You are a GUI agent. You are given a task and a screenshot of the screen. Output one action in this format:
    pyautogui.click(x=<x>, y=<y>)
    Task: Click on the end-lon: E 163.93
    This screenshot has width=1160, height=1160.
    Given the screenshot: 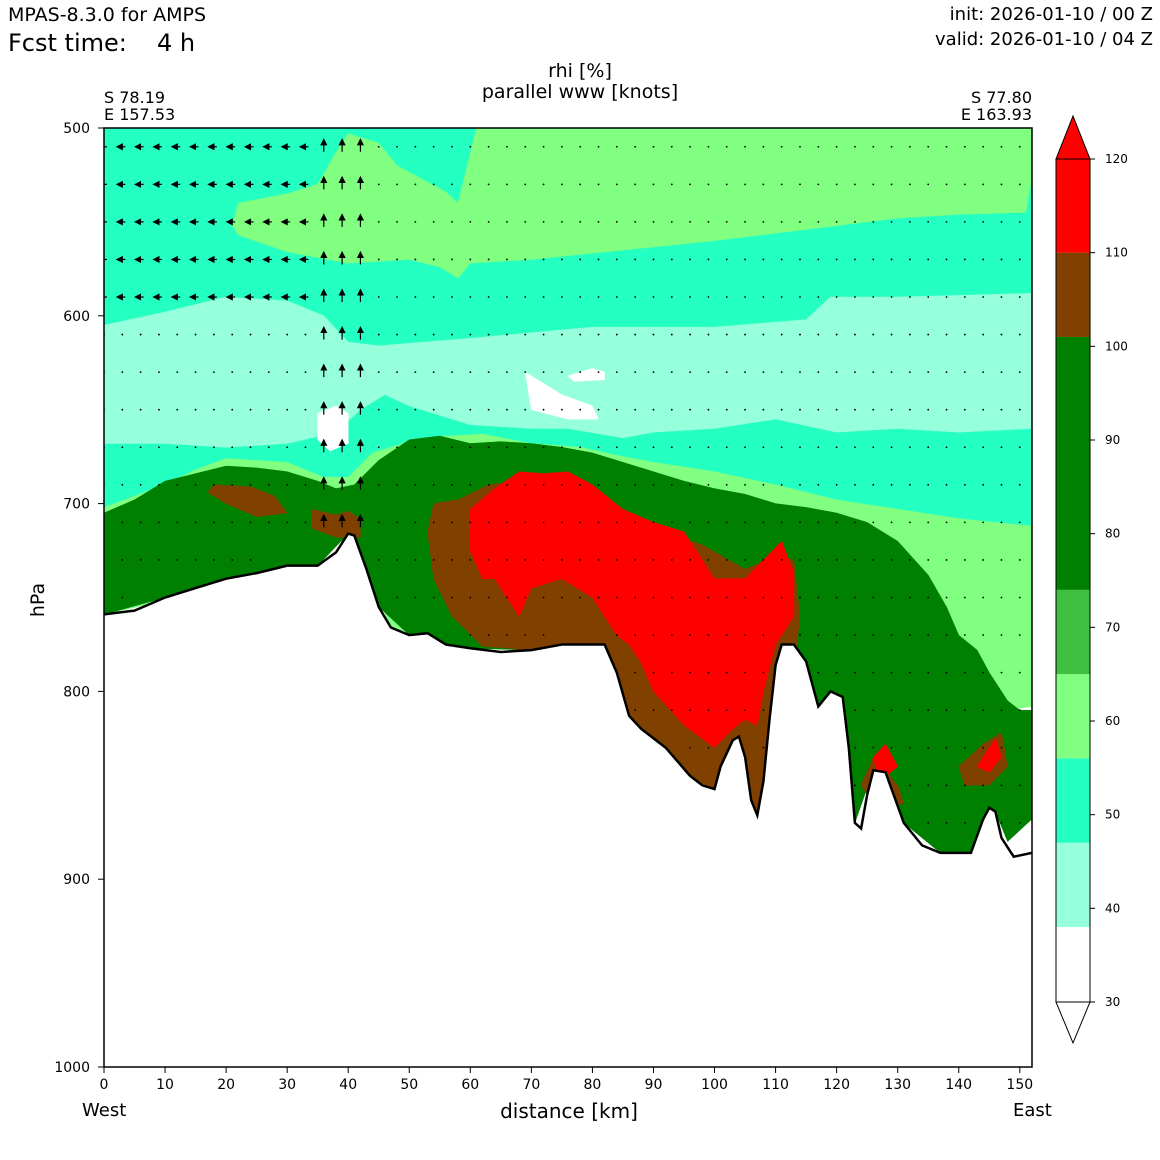 What is the action you would take?
    pyautogui.click(x=996, y=114)
    